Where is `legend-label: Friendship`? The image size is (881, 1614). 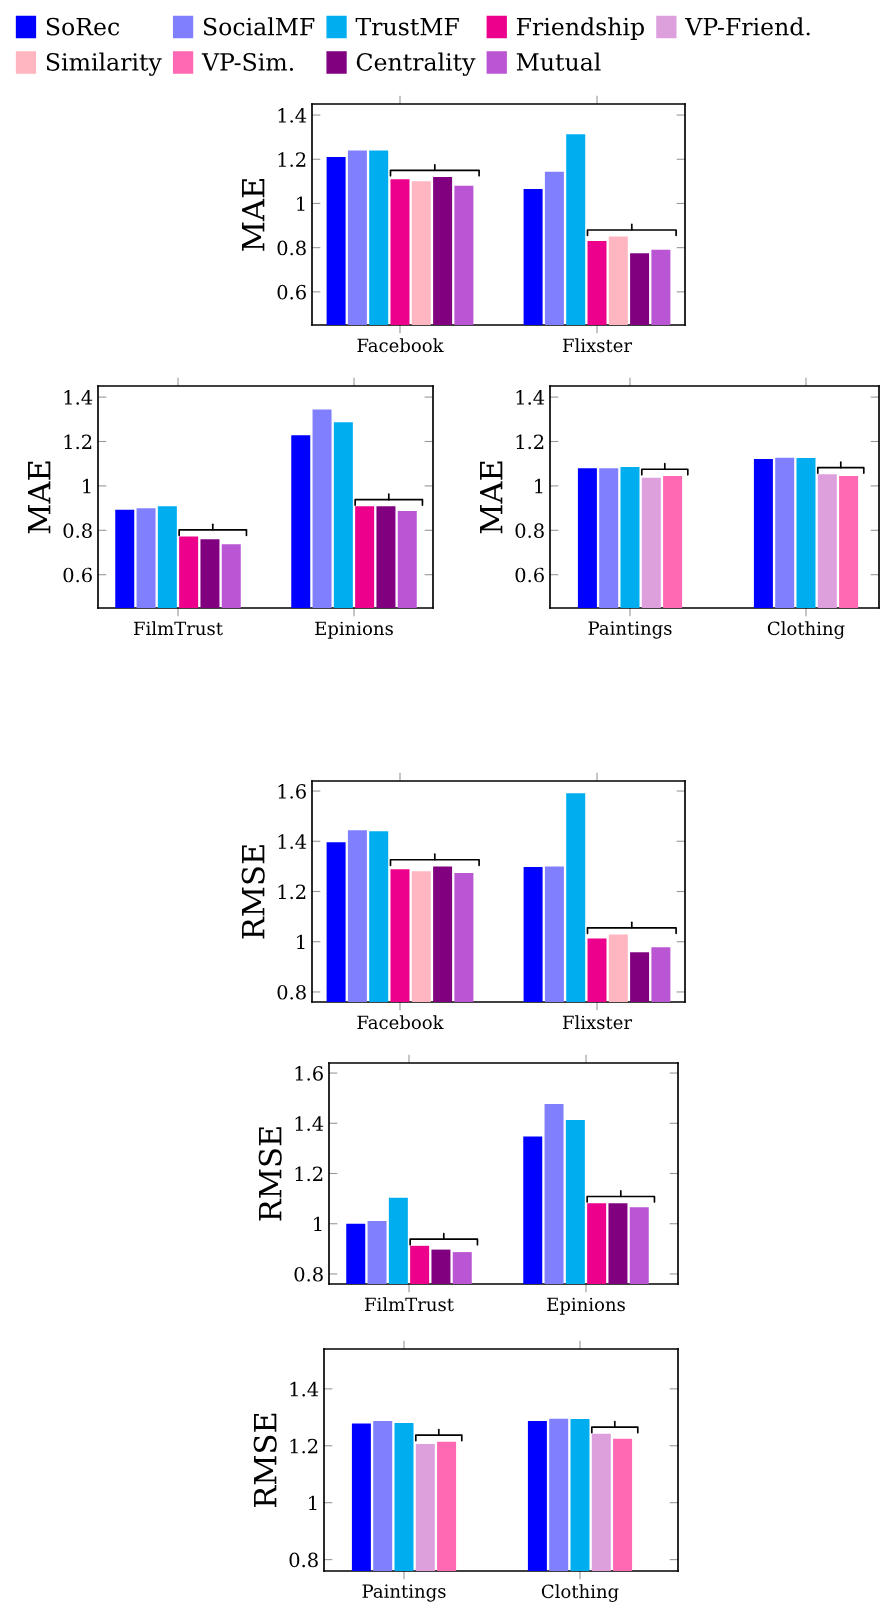 legend-label: Friendship is located at coordinates (580, 29).